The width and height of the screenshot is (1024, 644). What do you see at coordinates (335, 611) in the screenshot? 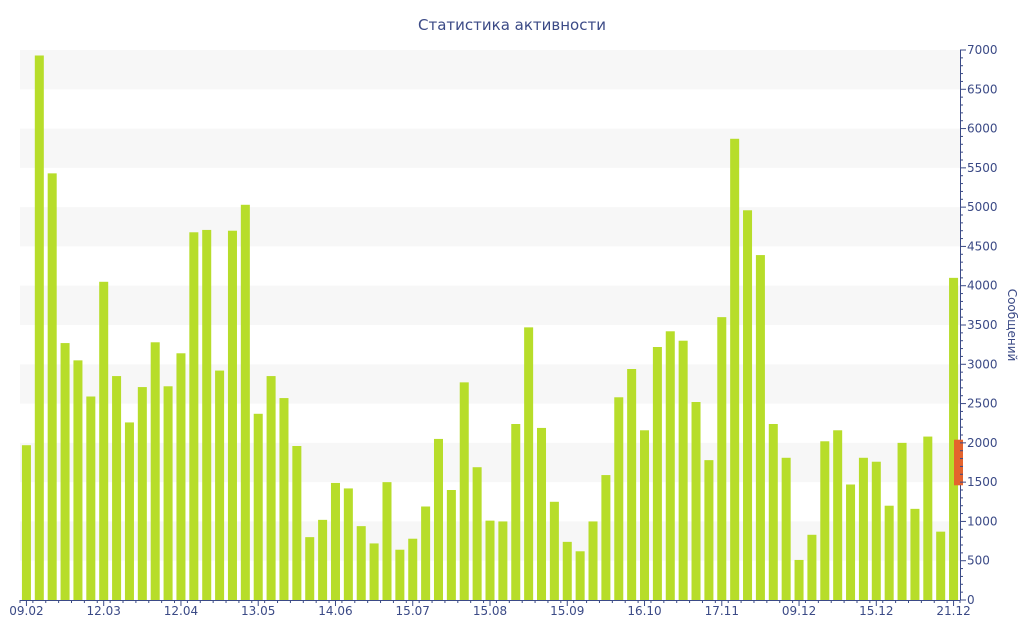
I see `x-tick-label: 14.06` at bounding box center [335, 611].